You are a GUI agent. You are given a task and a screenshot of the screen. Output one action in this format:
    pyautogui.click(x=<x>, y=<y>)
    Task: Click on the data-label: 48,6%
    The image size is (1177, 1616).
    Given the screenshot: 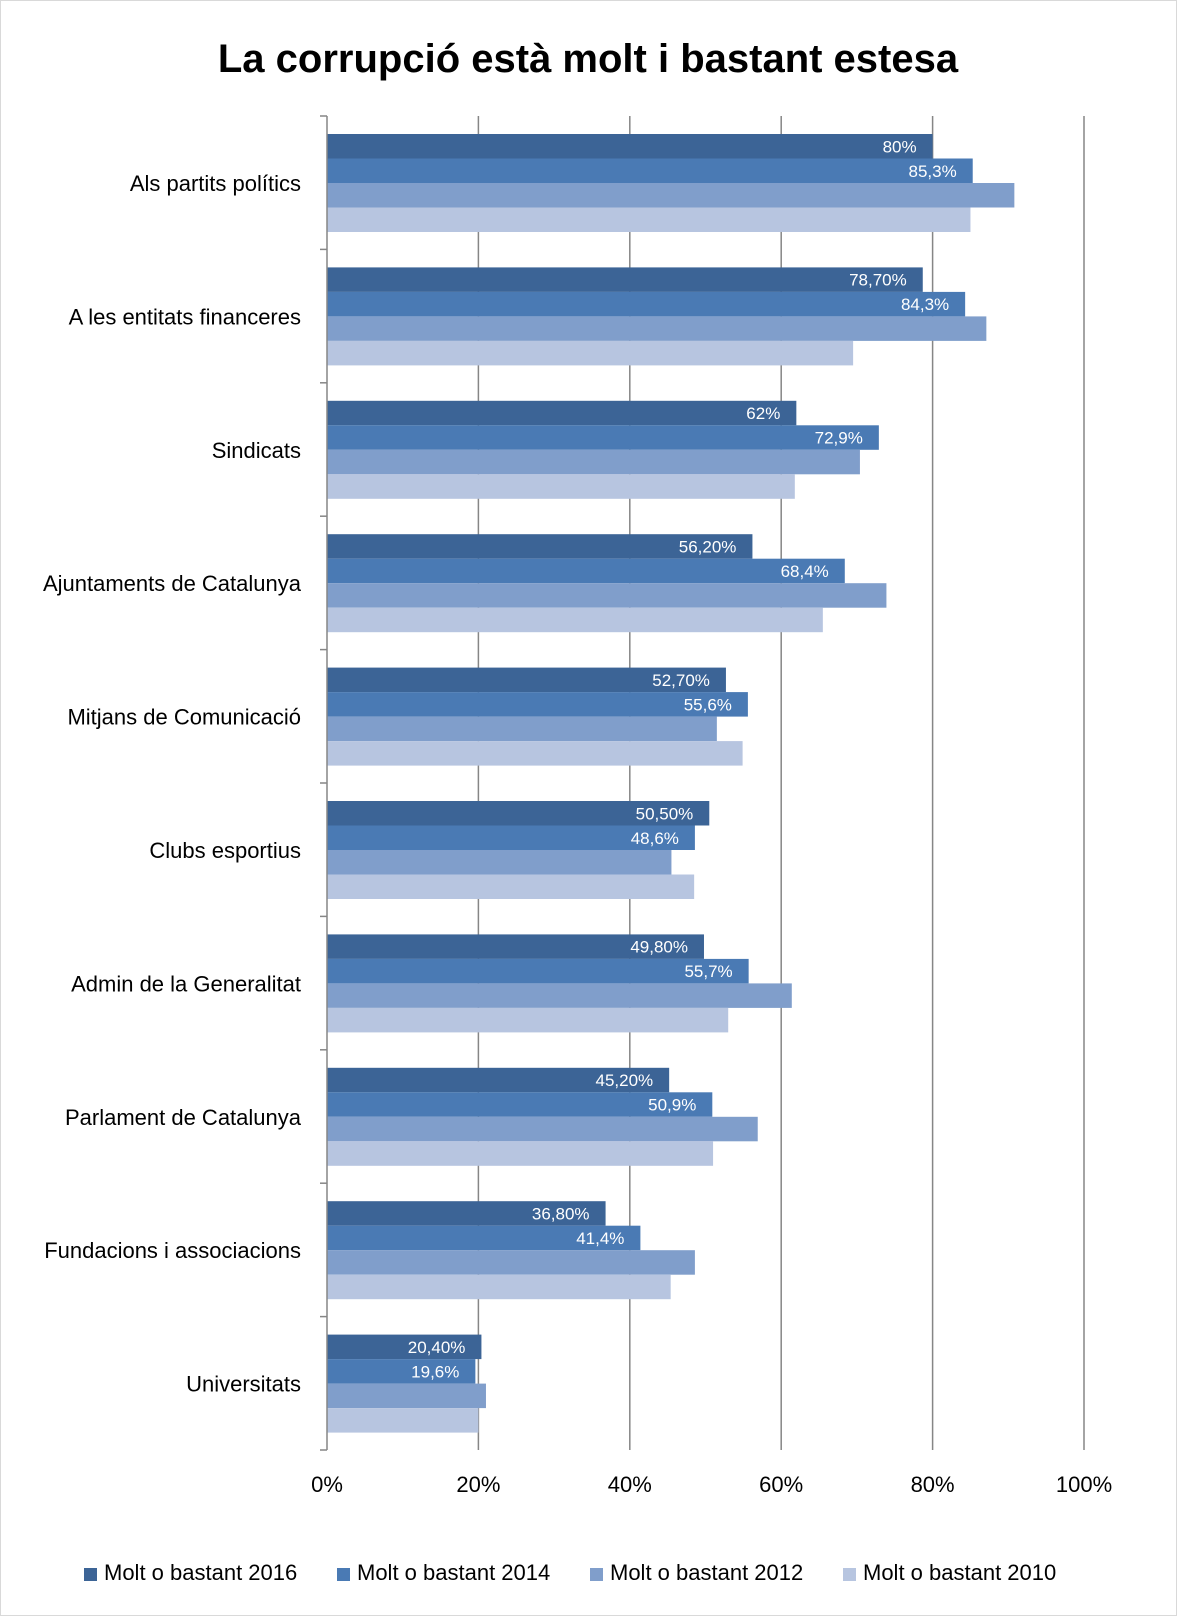 What is the action you would take?
    pyautogui.click(x=655, y=838)
    